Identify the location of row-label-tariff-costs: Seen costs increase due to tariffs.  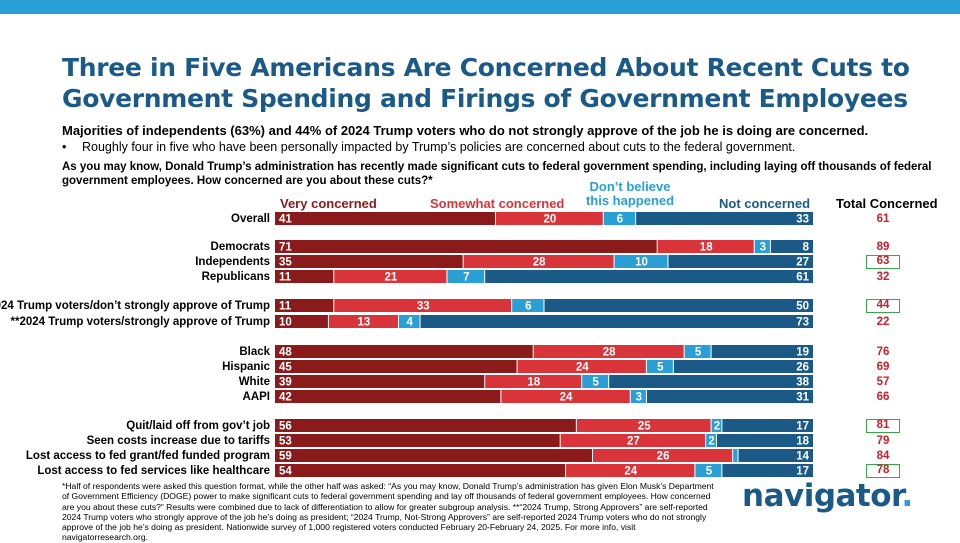
(178, 441).